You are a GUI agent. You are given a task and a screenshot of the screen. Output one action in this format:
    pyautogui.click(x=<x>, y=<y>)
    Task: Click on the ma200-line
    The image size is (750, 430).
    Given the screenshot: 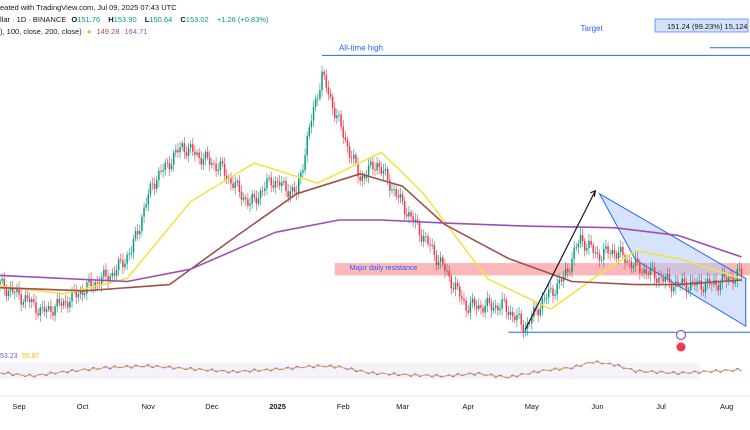 What is the action you would take?
    pyautogui.click(x=371, y=251)
    